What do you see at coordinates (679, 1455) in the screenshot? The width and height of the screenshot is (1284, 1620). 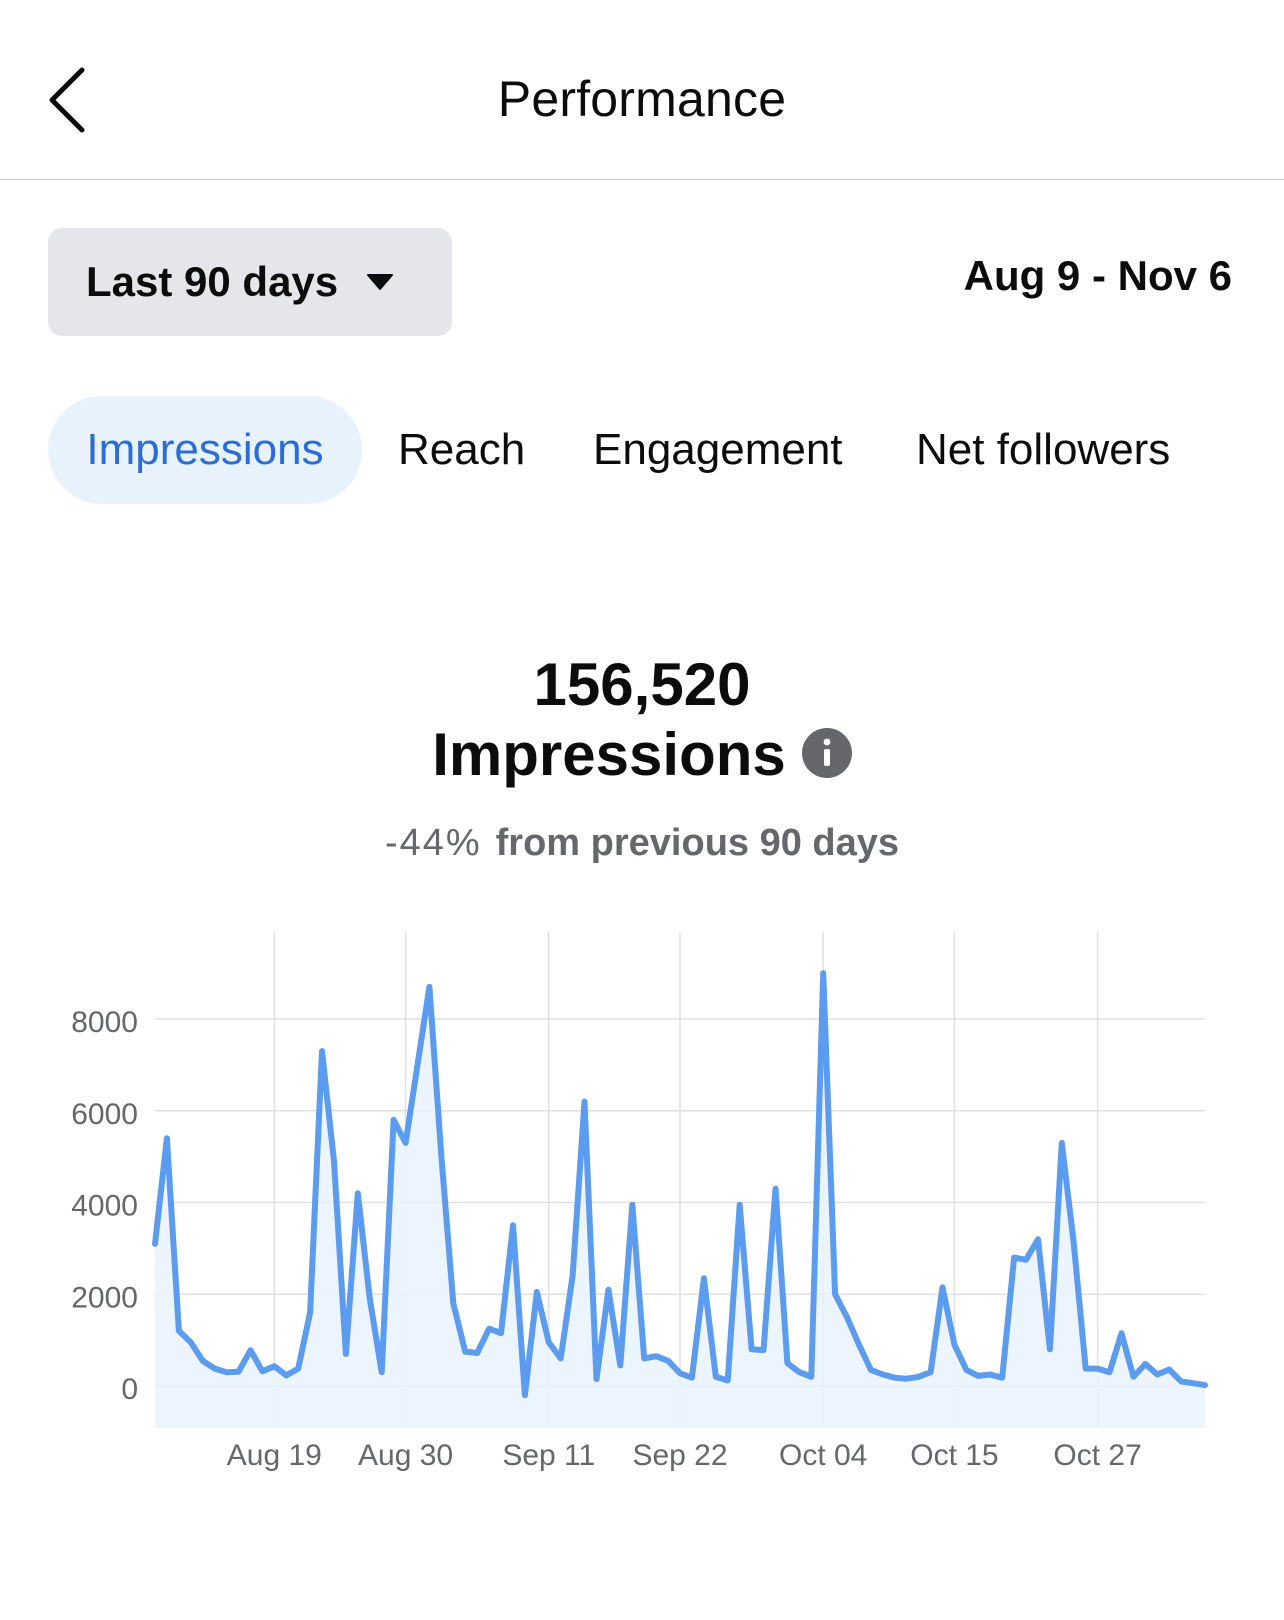 I see `x-tick-label: Sep 22` at bounding box center [679, 1455].